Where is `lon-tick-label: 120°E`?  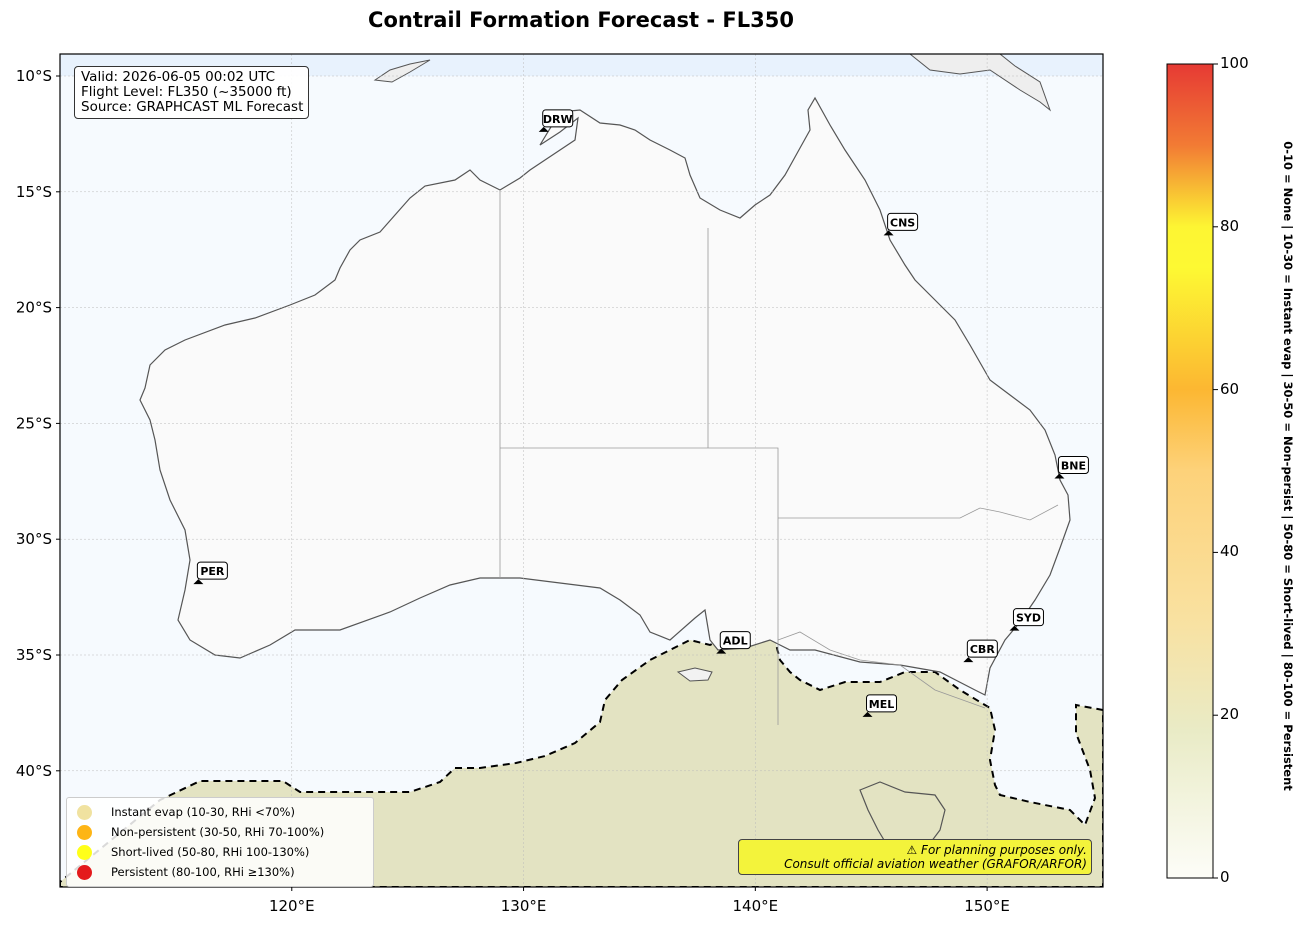
lon-tick-label: 120°E is located at coordinates (292, 906).